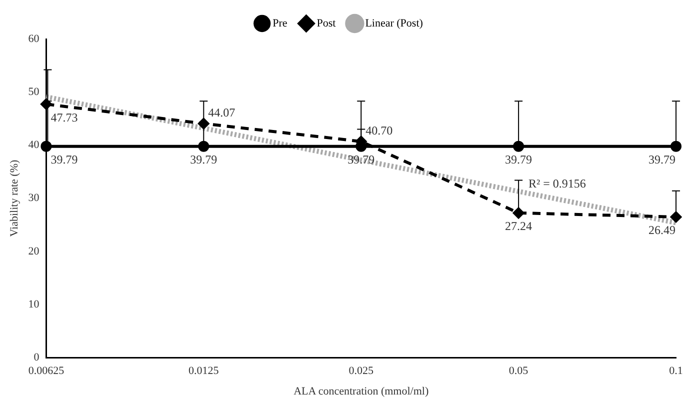 The image size is (696, 406). What do you see at coordinates (34, 92) in the screenshot?
I see `y-tick-label: 50` at bounding box center [34, 92].